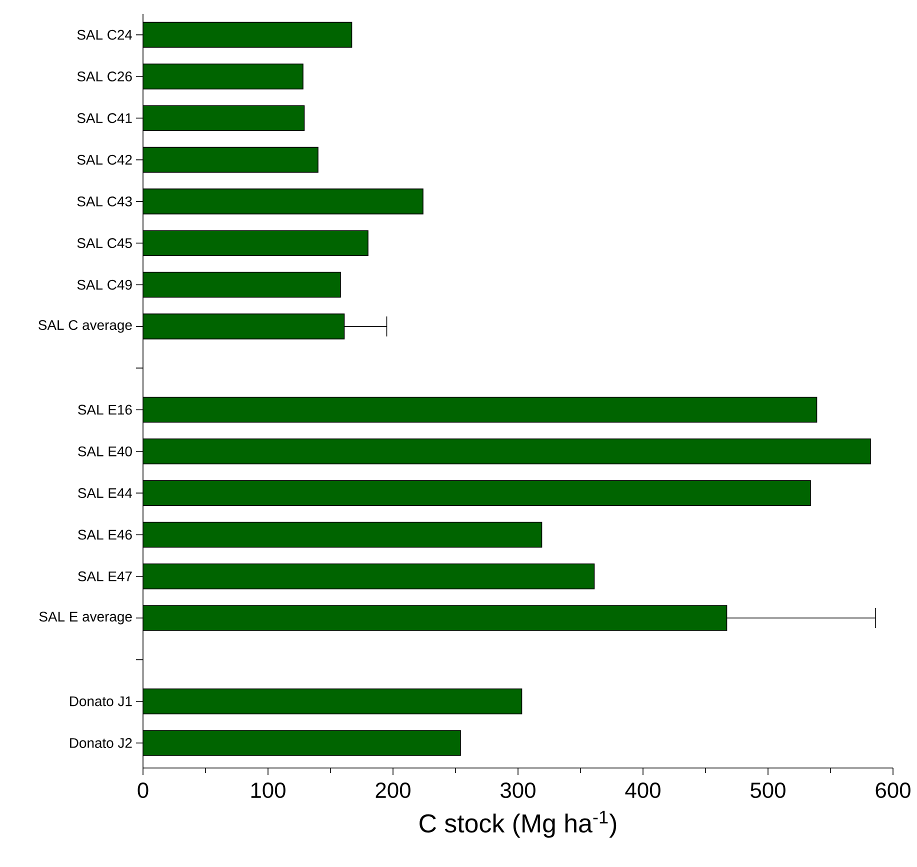 The height and width of the screenshot is (867, 917). Describe the element at coordinates (518, 790) in the screenshot. I see `x-tick-label: 300` at that location.